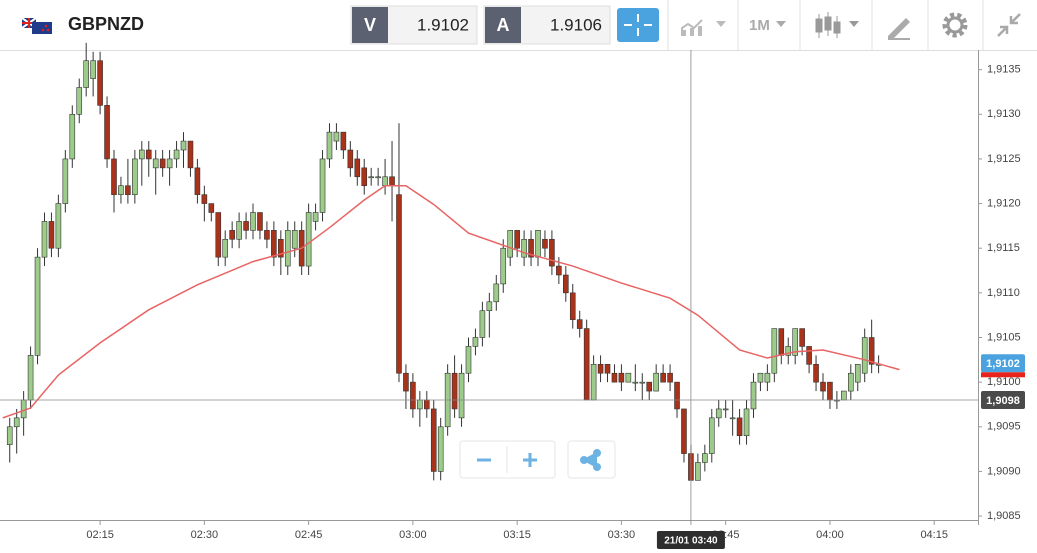 Image resolution: width=1037 pixels, height=553 pixels. What do you see at coordinates (1004, 471) in the screenshot?
I see `y-tick-label: 1,9090` at bounding box center [1004, 471].